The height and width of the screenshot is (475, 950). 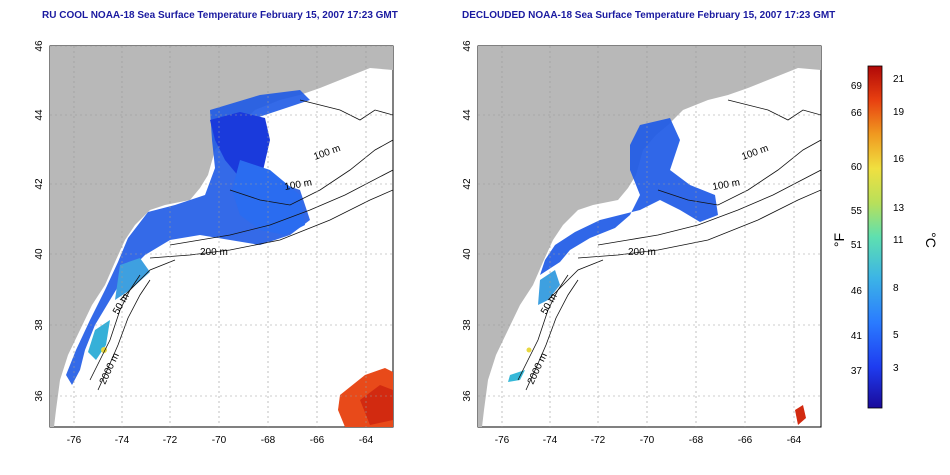 What do you see at coordinates (898, 240) in the screenshot?
I see `c-tick: 11` at bounding box center [898, 240].